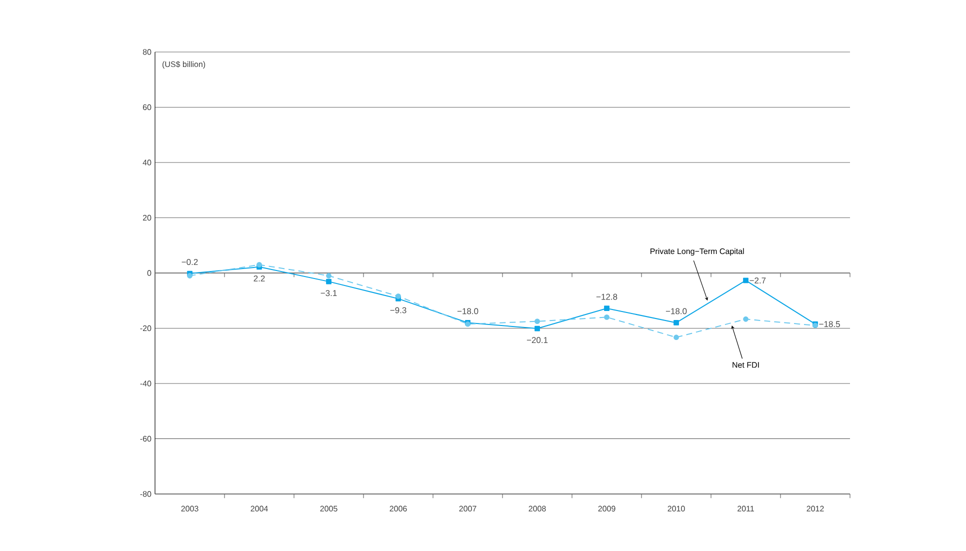  I want to click on data-label: −18.5, so click(829, 324).